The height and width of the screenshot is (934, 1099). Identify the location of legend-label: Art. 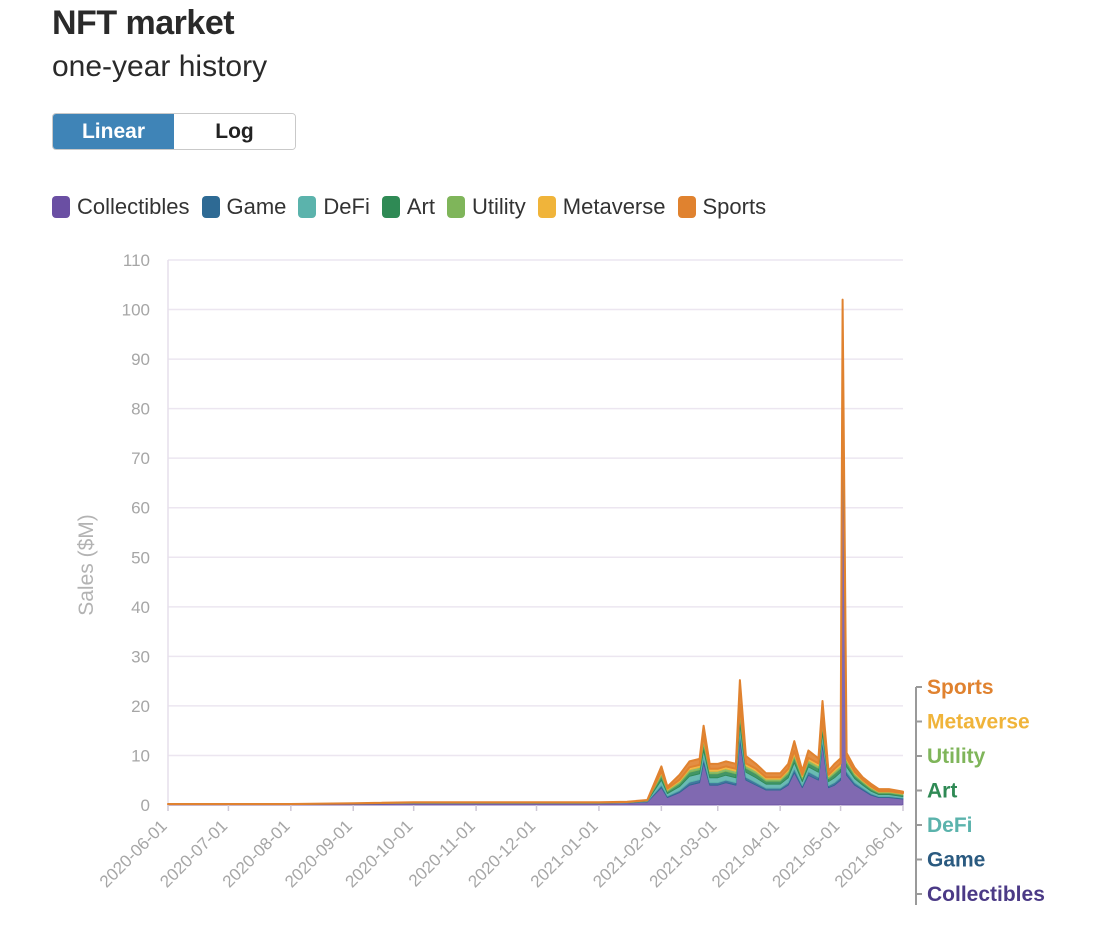
(420, 206).